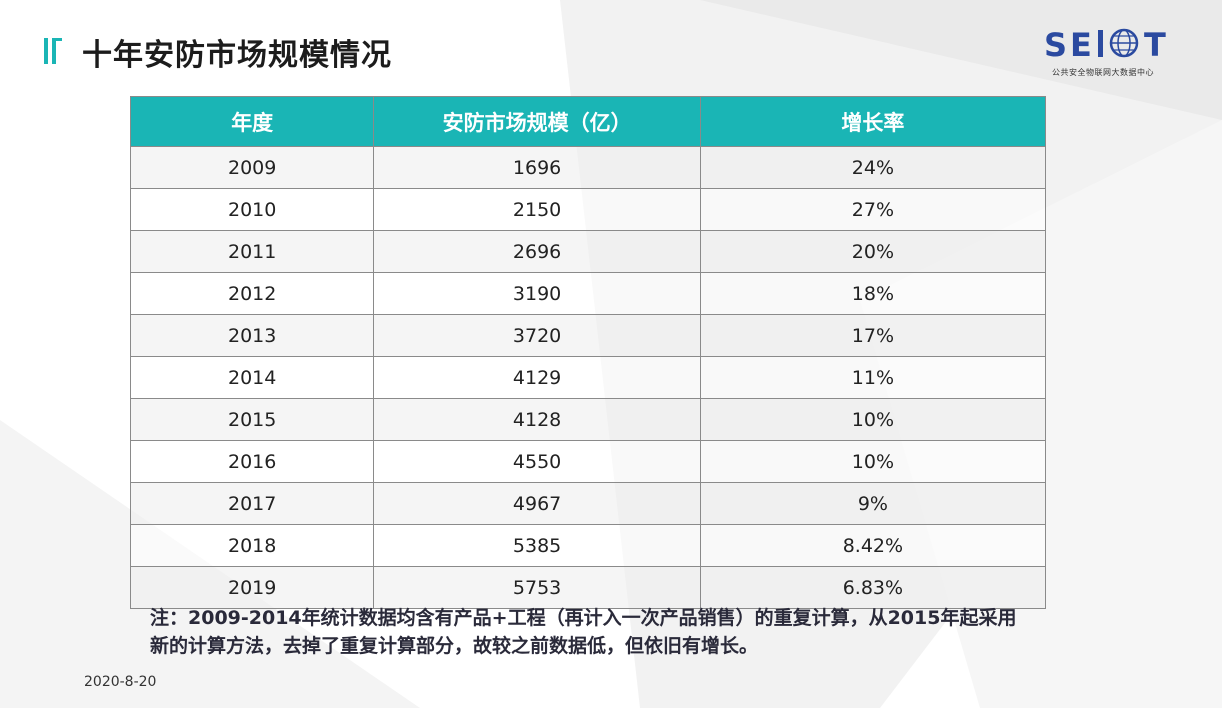 Image resolution: width=1222 pixels, height=708 pixels. Describe the element at coordinates (252, 377) in the screenshot. I see `cell-year: 2014` at that location.